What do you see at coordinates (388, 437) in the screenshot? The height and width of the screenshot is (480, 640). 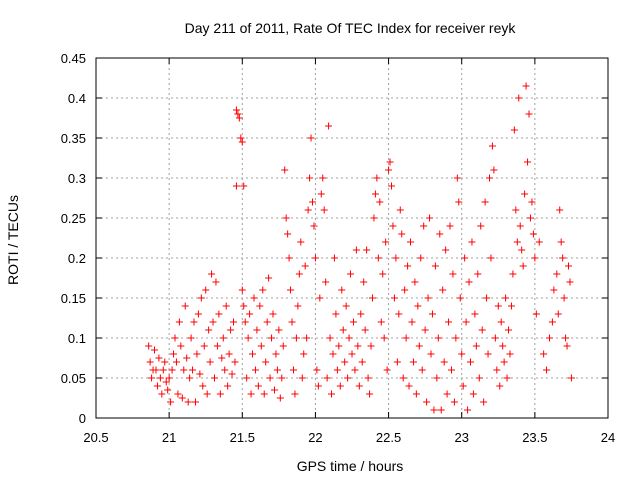 I see `x-tick-label: 22.5` at bounding box center [388, 437].